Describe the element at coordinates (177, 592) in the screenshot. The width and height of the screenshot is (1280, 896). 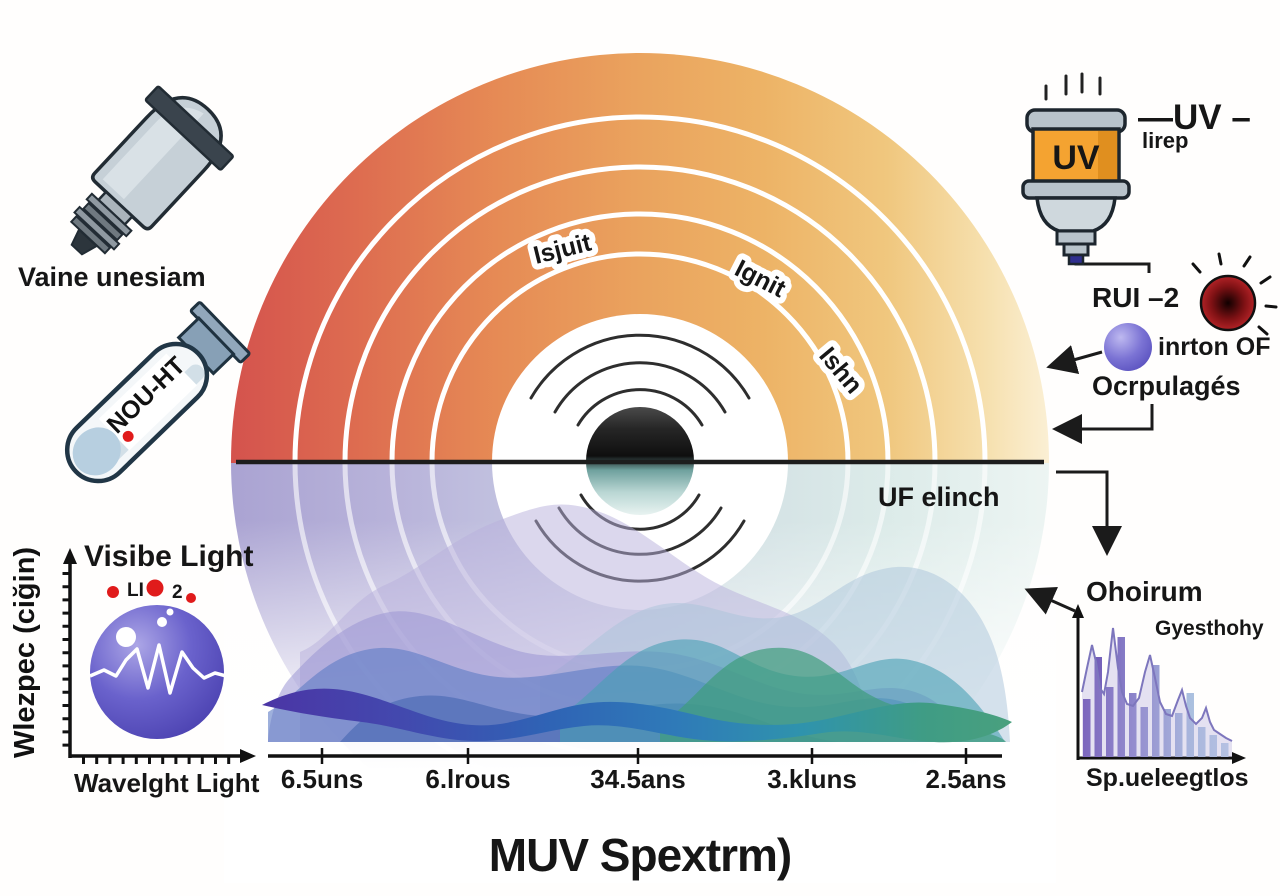
I see `dot-label-2: 2` at that location.